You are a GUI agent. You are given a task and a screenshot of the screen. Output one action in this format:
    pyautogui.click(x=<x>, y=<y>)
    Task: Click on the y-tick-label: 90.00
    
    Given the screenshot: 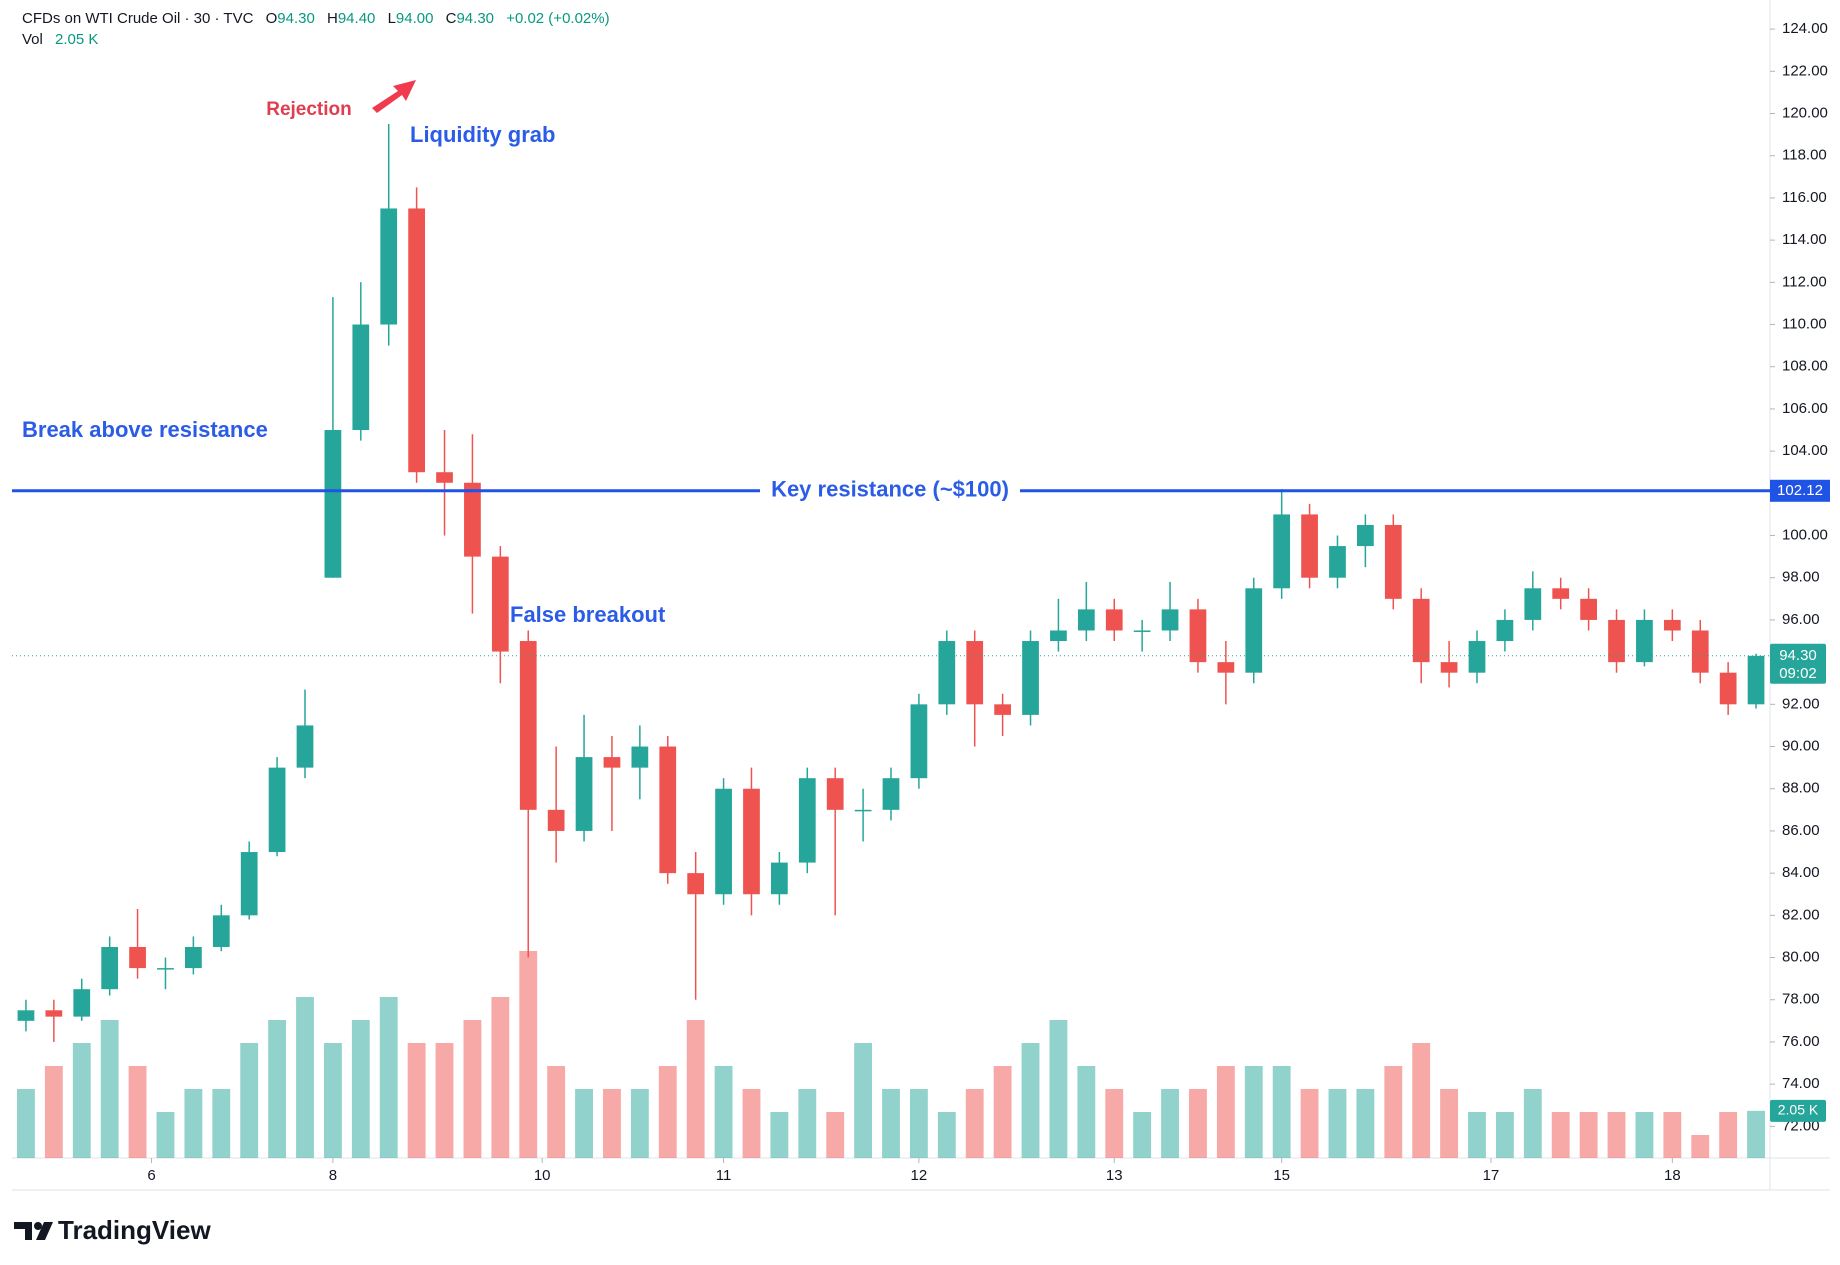 What is the action you would take?
    pyautogui.click(x=1801, y=746)
    